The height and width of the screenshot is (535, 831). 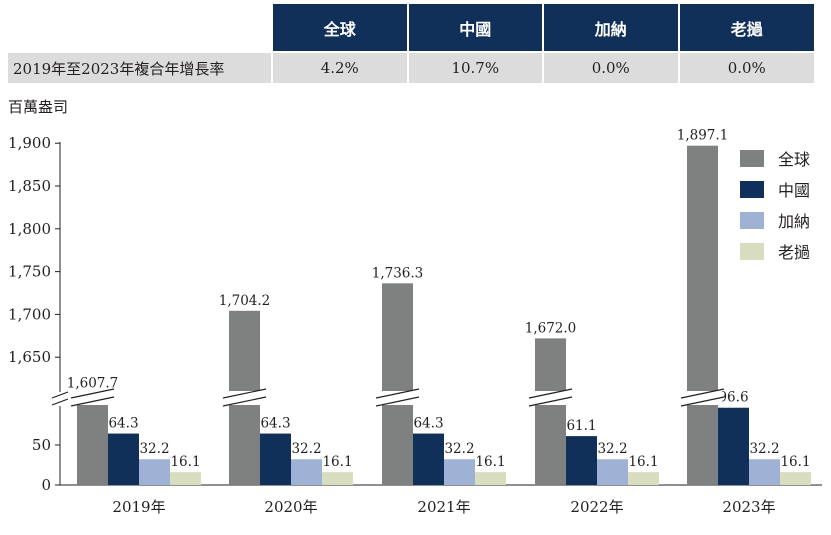 What do you see at coordinates (748, 507) in the screenshot?
I see `x-tick-label: 2023年` at bounding box center [748, 507].